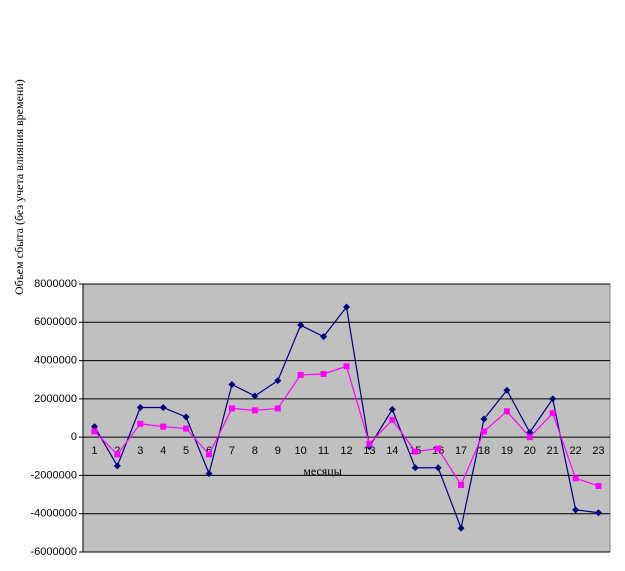  What do you see at coordinates (54, 552) in the screenshot?
I see `y-tick-label: -6000000` at bounding box center [54, 552].